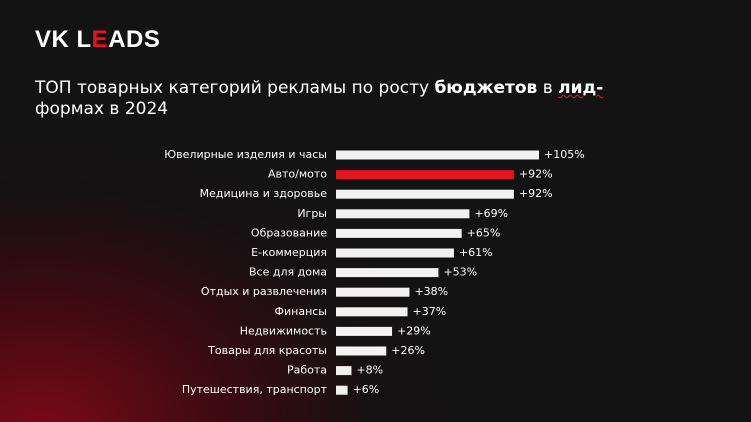 The width and height of the screenshot is (751, 422). What do you see at coordinates (134, 39) in the screenshot?
I see `logo-part: ADS` at bounding box center [134, 39].